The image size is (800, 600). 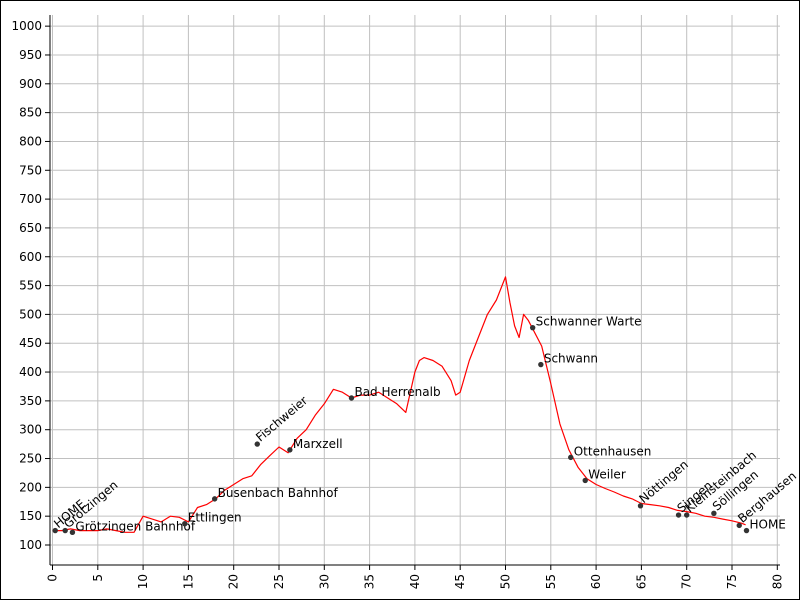 I want to click on y-tick-label: 550, so click(x=30, y=286).